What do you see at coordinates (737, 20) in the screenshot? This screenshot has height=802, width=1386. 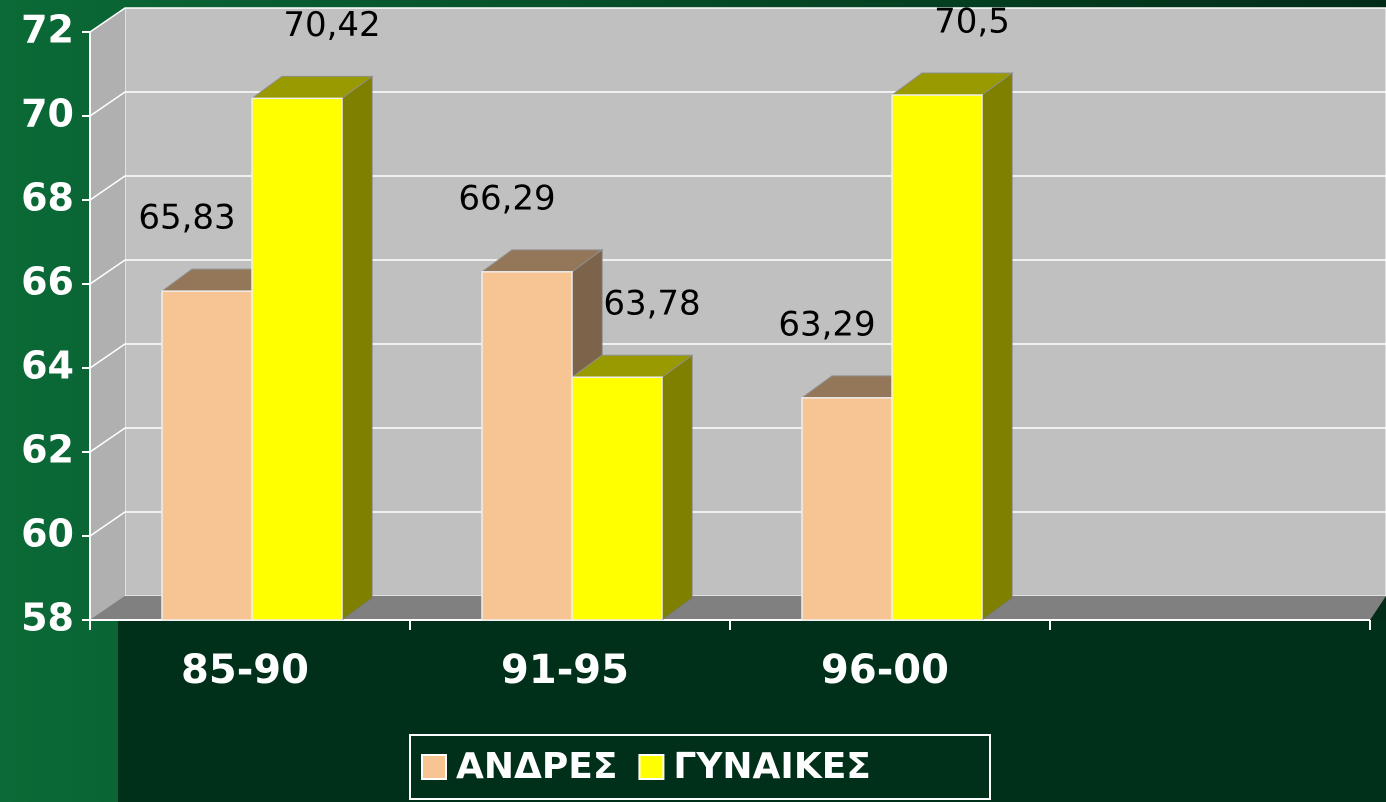 I see `grid-line` at bounding box center [737, 20].